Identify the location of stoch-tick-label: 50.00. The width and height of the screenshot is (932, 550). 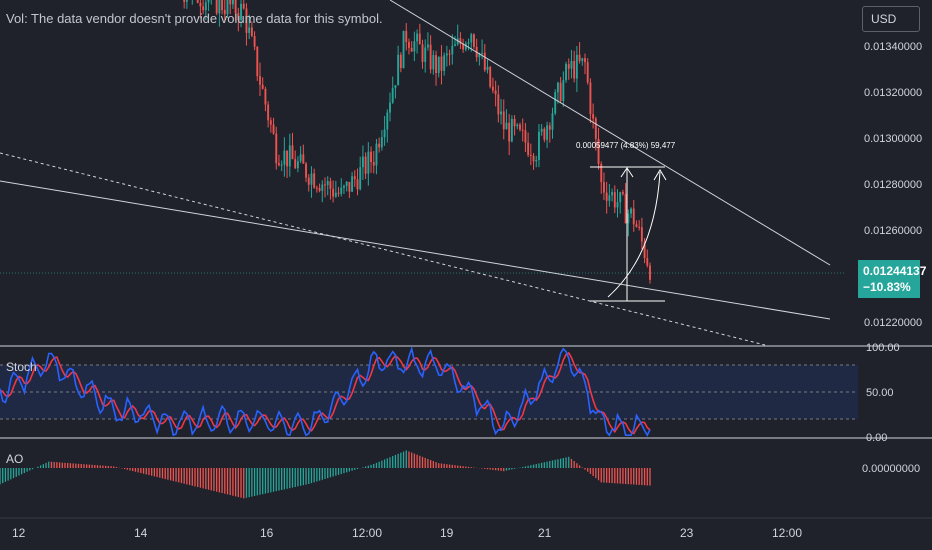
(880, 393).